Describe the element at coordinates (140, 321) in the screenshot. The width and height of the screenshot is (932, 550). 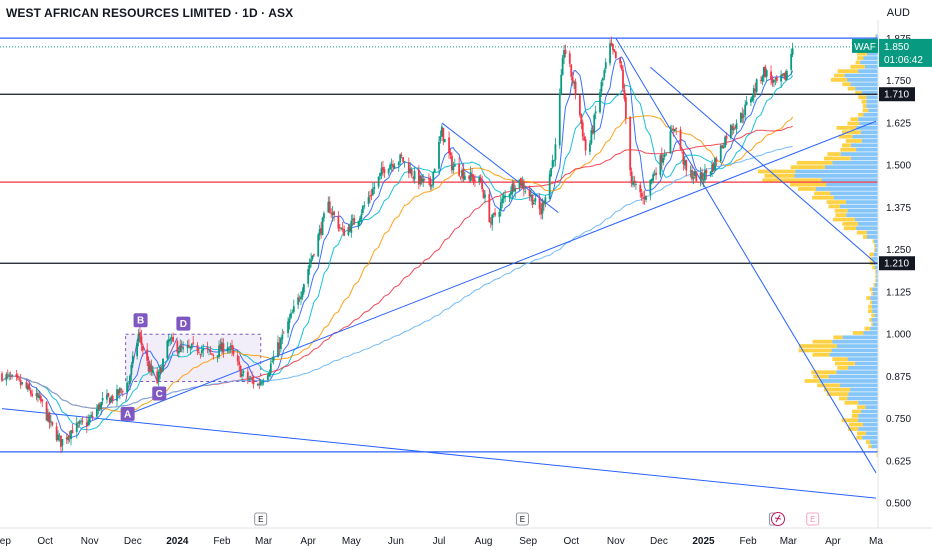
I see `pattern-label-b: B` at that location.